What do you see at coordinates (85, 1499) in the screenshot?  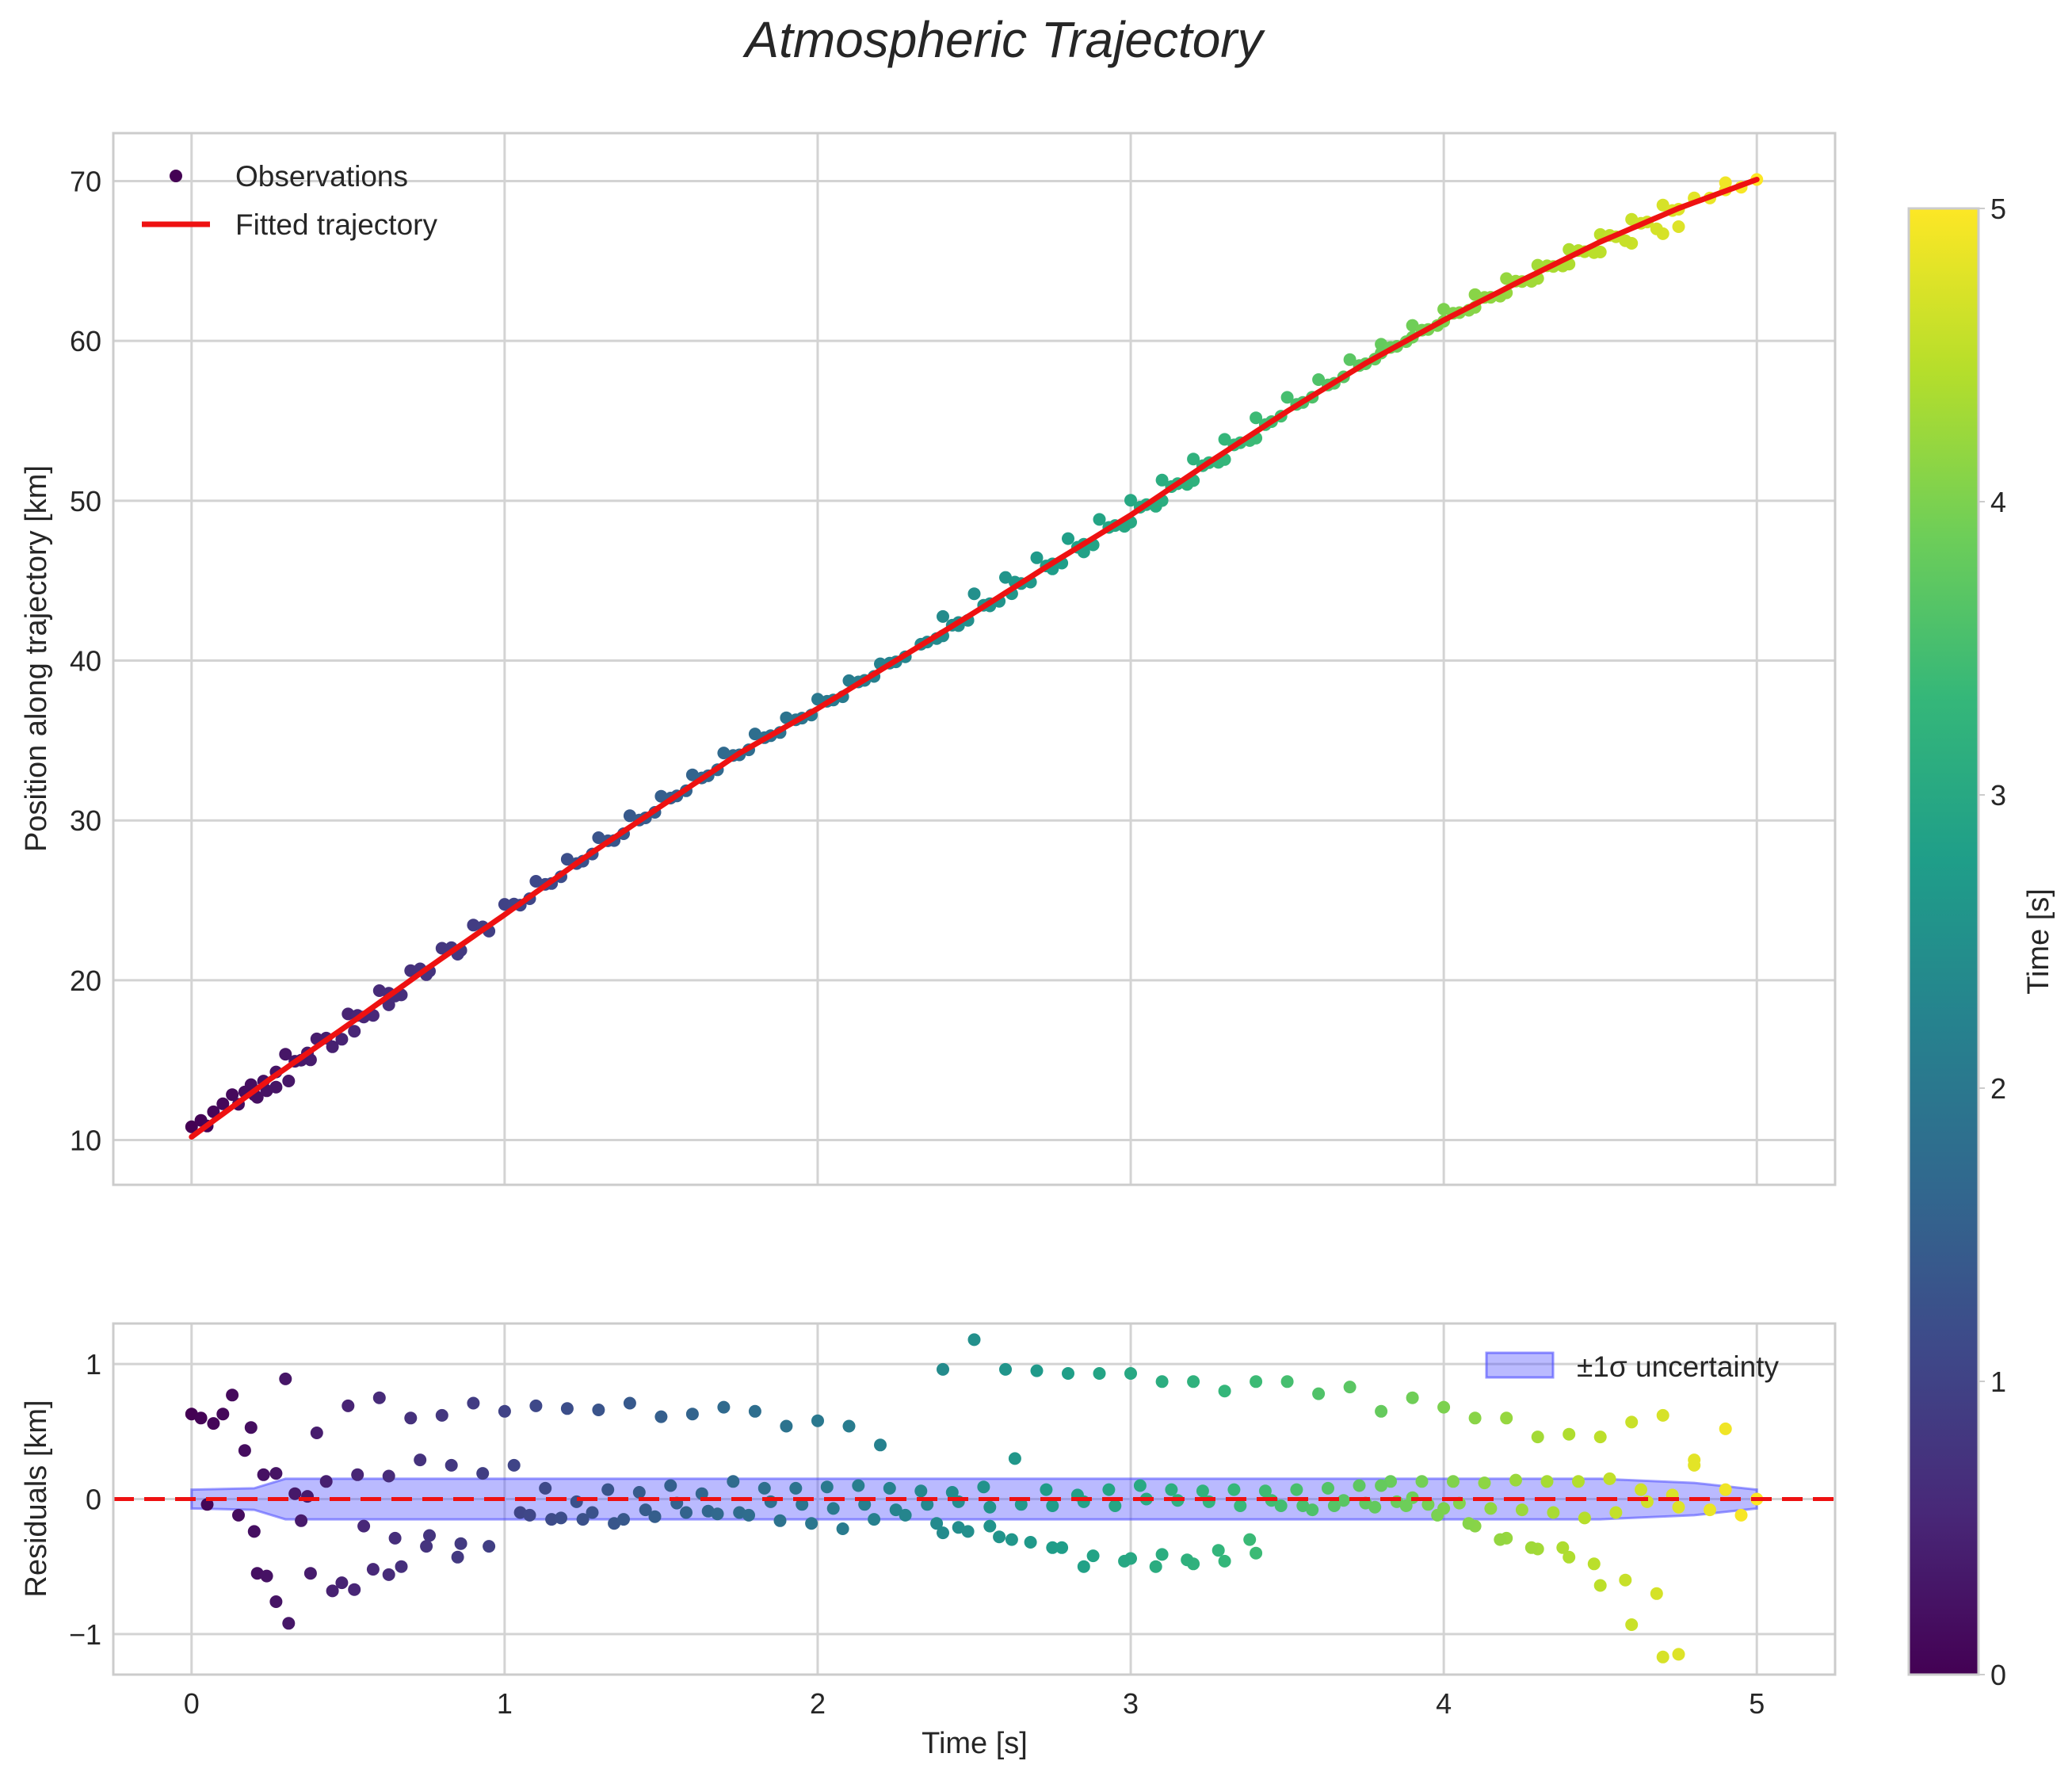 I see `bottom-y-tick-labels: −1 0 1` at bounding box center [85, 1499].